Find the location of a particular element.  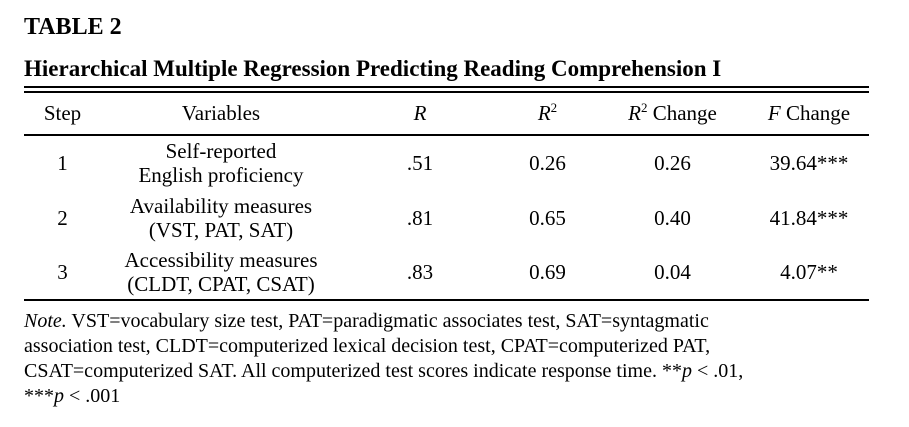

r2-cell: 0.26 is located at coordinates (547, 163).